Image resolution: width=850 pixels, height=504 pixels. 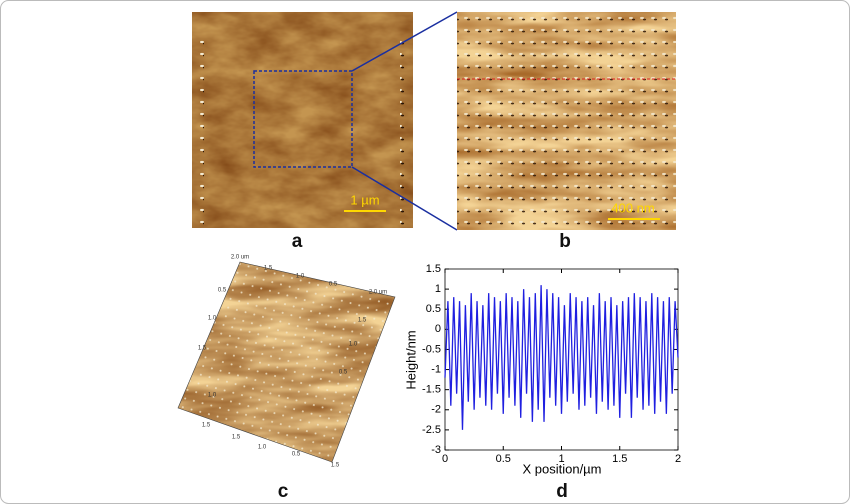 What do you see at coordinates (431, 430) in the screenshot?
I see `y-tick-label: -2.5` at bounding box center [431, 430].